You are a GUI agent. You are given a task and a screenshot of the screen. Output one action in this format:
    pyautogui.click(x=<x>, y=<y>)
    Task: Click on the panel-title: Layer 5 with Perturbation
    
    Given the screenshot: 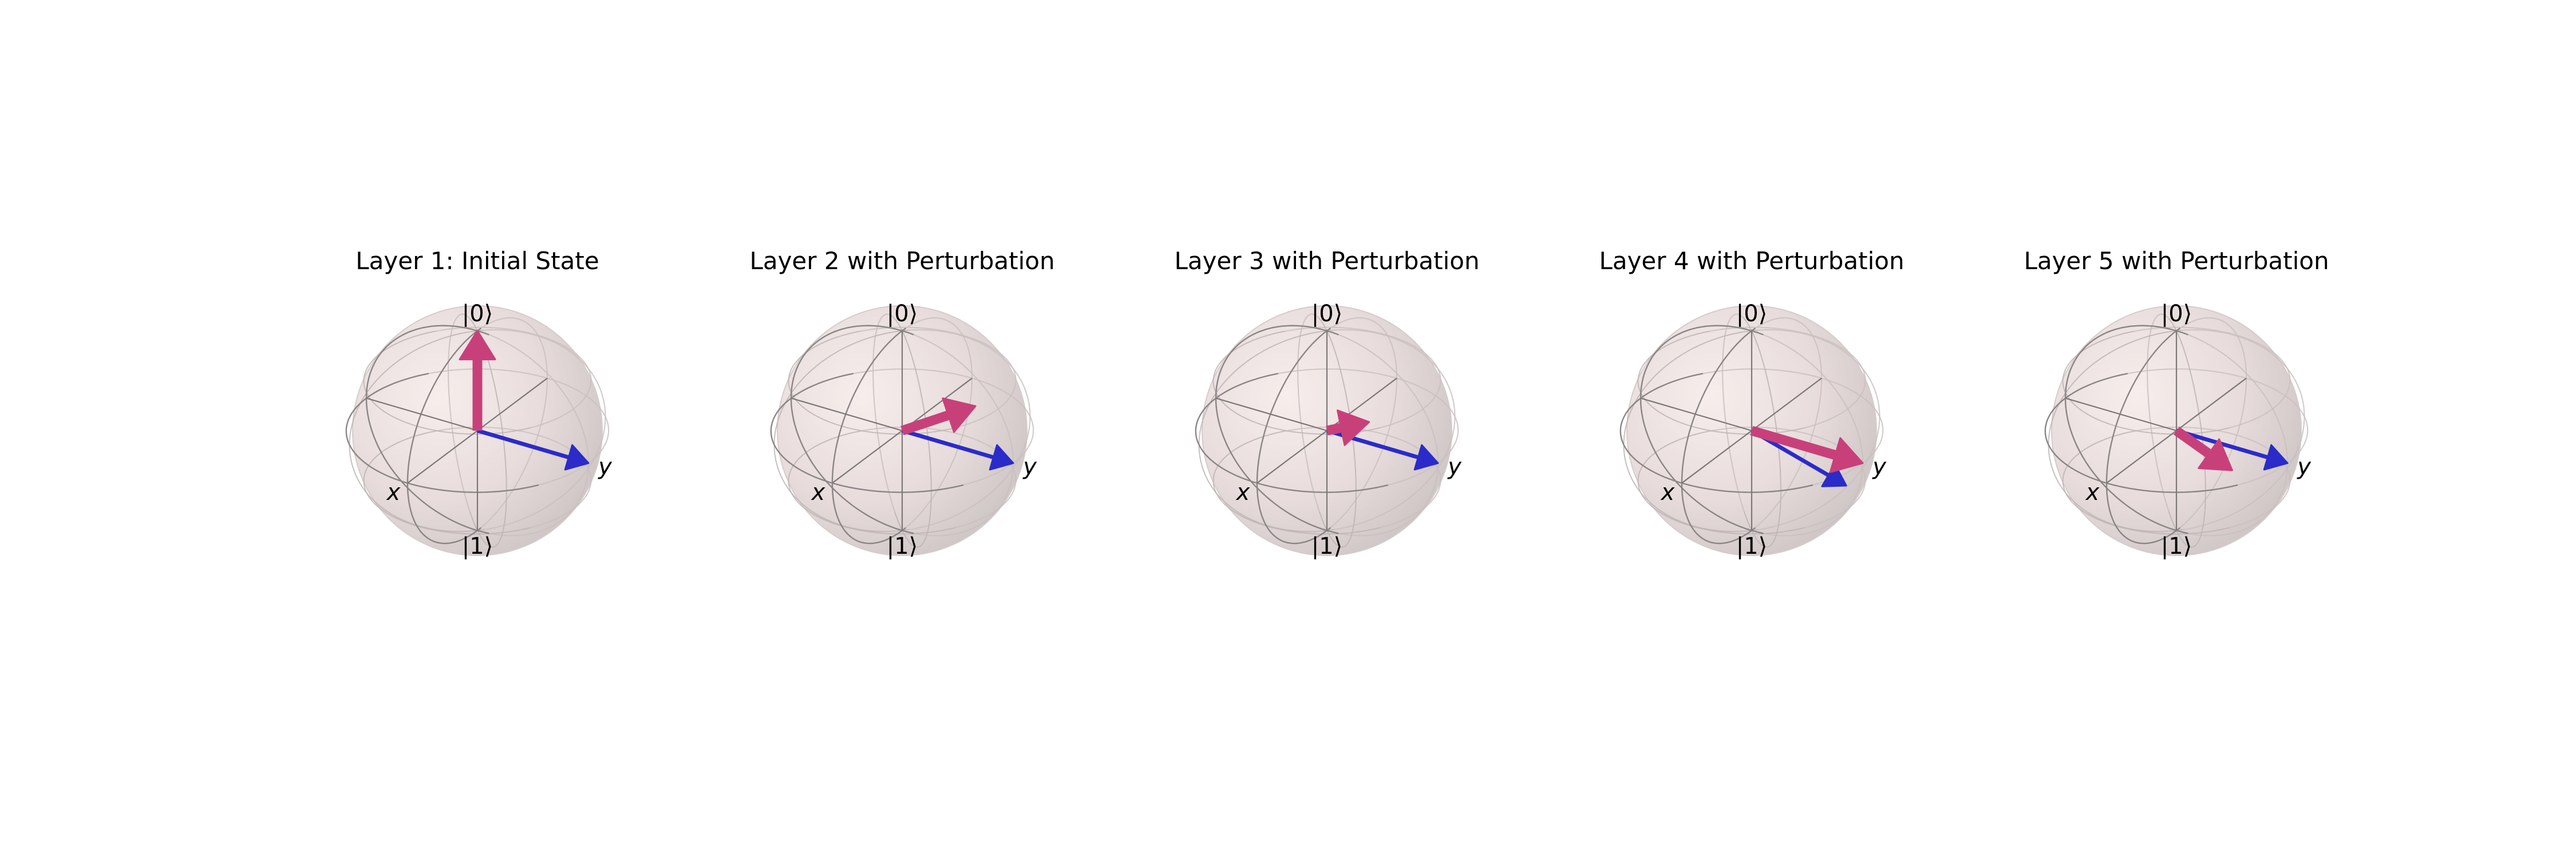 What is the action you would take?
    pyautogui.click(x=2176, y=261)
    